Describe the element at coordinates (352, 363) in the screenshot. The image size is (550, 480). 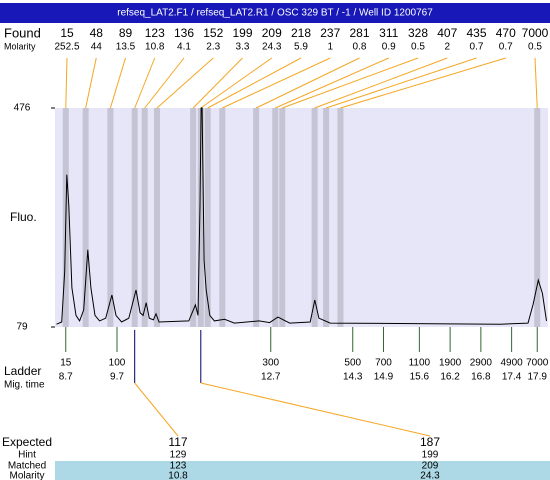
I see `ladder-value: 500` at that location.